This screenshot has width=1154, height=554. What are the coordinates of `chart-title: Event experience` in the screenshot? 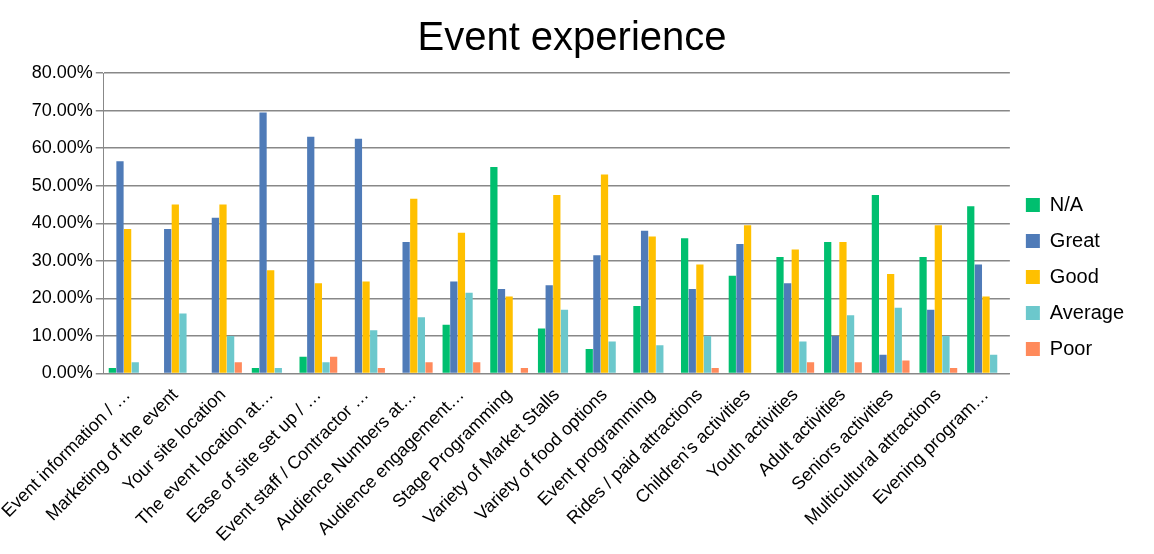 It's located at (572, 36).